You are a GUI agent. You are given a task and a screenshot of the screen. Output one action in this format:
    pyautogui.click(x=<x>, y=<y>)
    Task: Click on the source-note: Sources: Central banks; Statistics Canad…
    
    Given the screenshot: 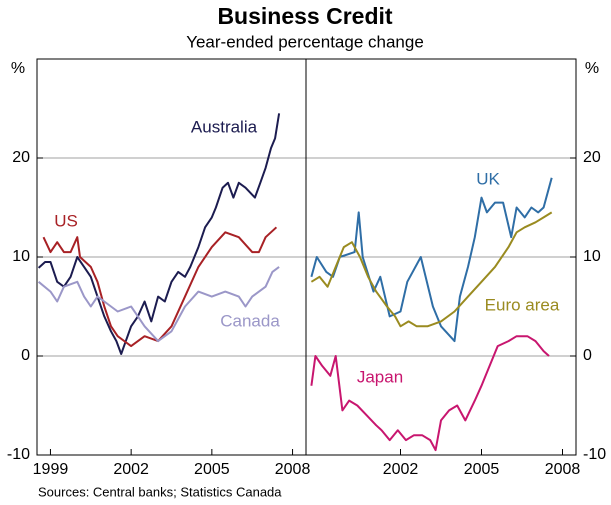 What is the action you would take?
    pyautogui.click(x=160, y=491)
    